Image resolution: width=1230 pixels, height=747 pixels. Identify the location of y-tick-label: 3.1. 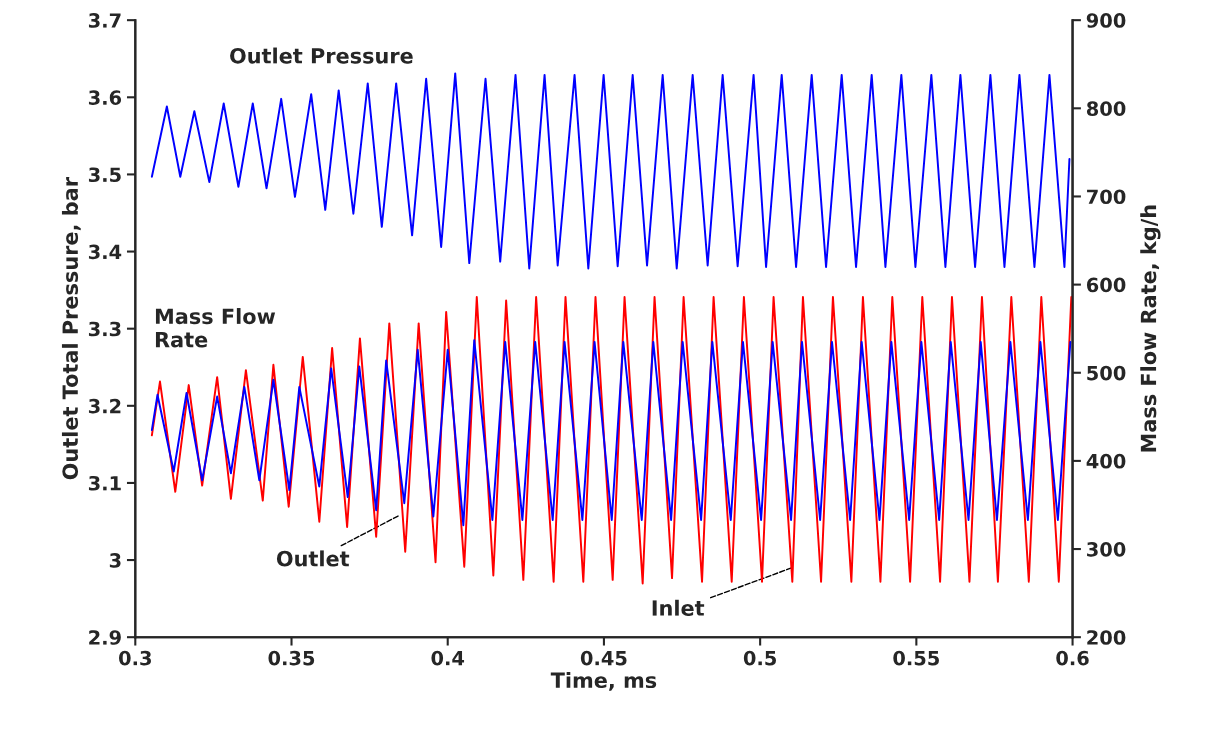
(104, 483).